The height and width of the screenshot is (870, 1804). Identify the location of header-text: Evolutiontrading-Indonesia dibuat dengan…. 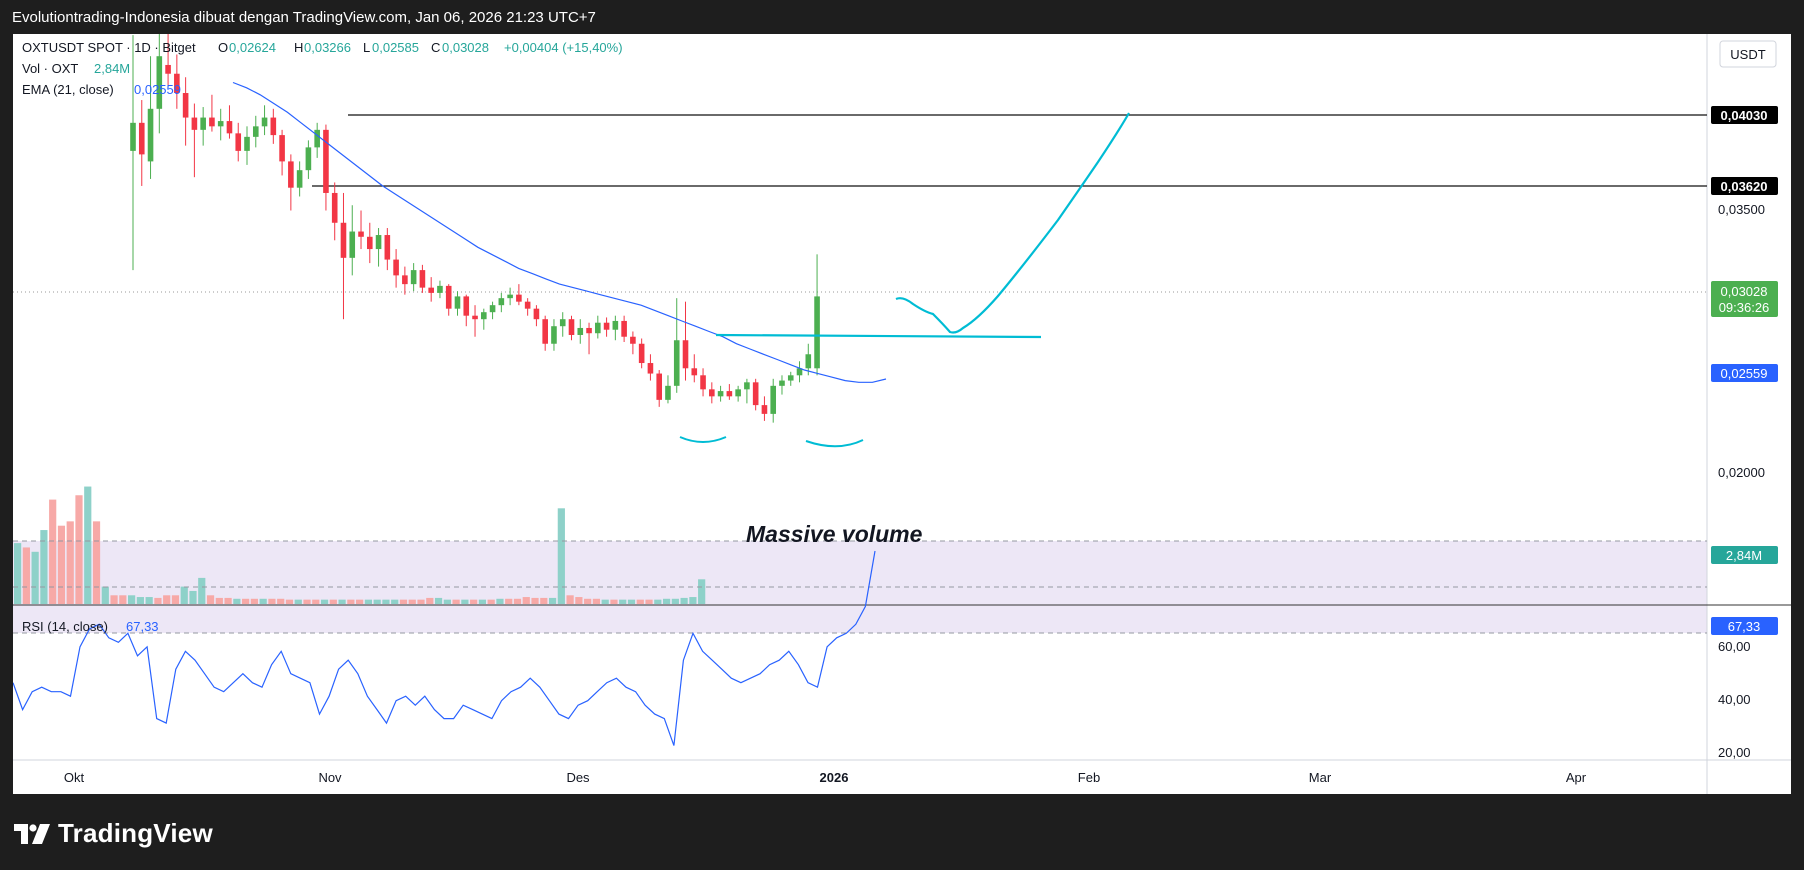
(304, 17).